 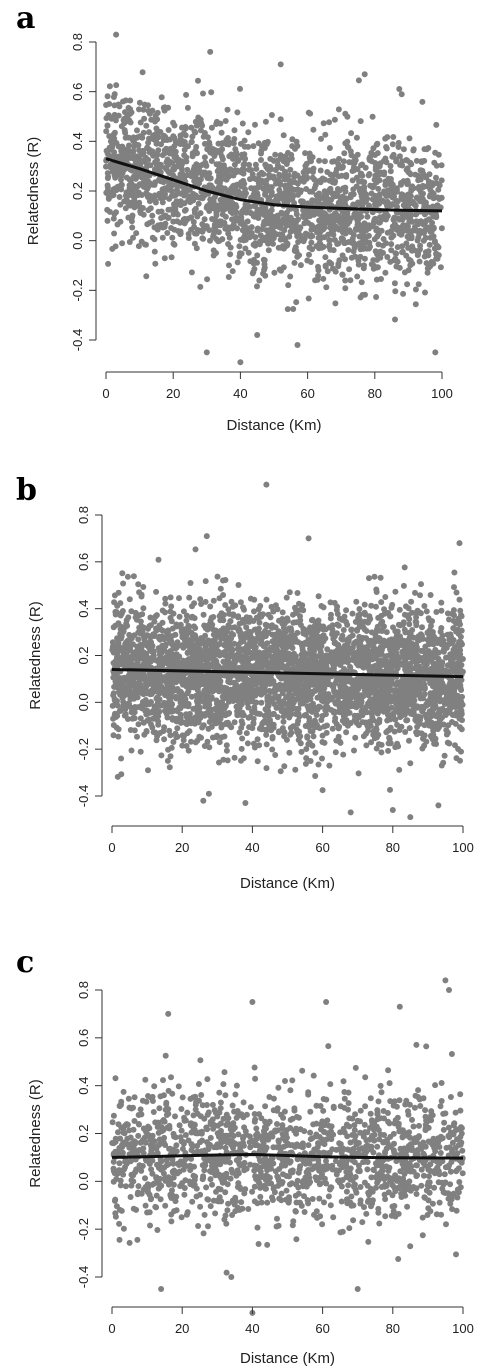 What do you see at coordinates (77, 340) in the screenshot?
I see `y-tick-label: -0.4` at bounding box center [77, 340].